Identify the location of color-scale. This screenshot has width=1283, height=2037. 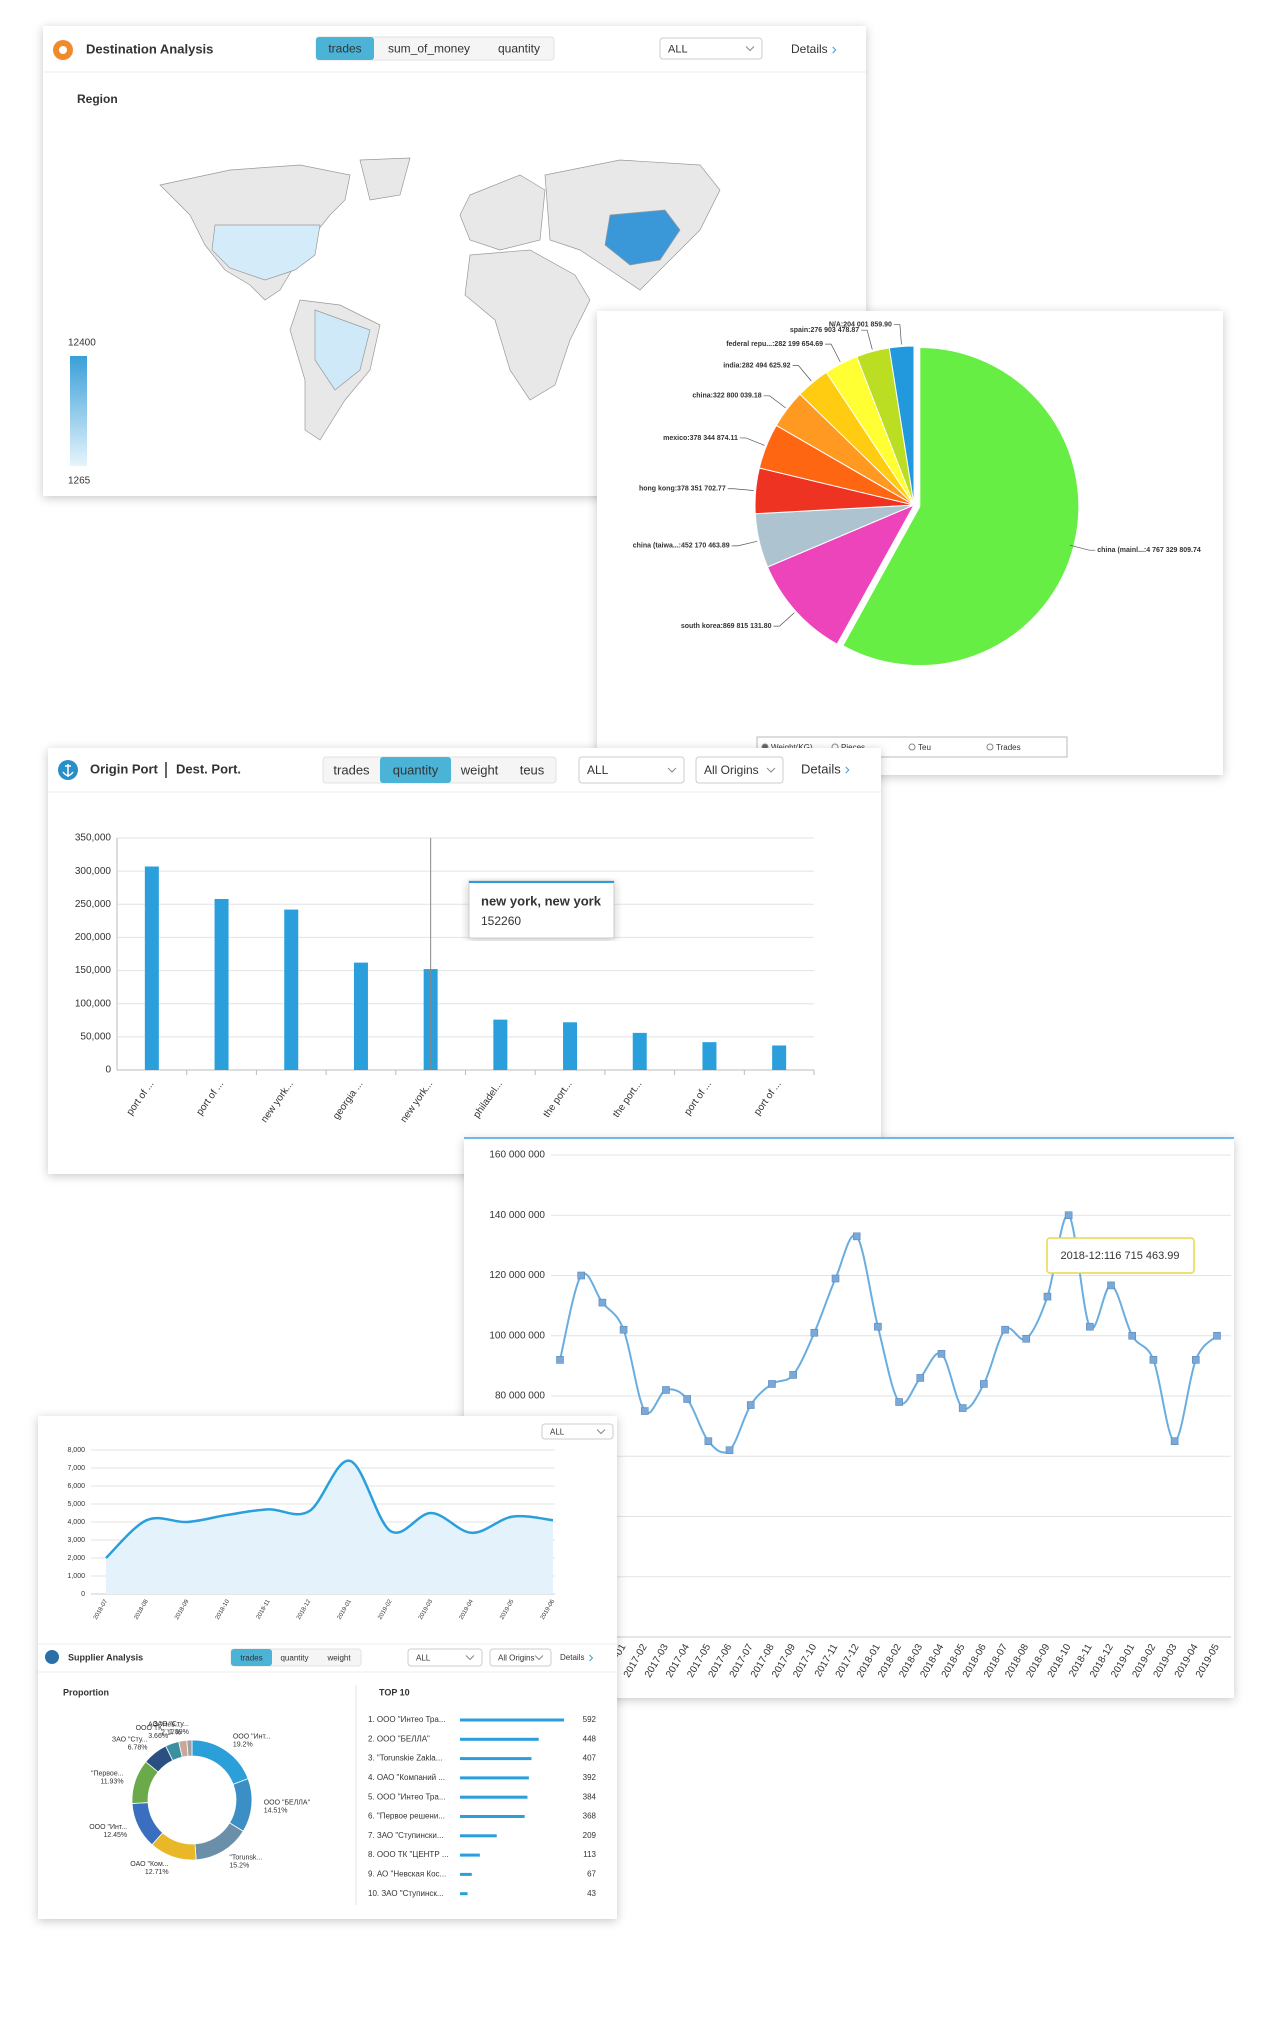
(78, 411).